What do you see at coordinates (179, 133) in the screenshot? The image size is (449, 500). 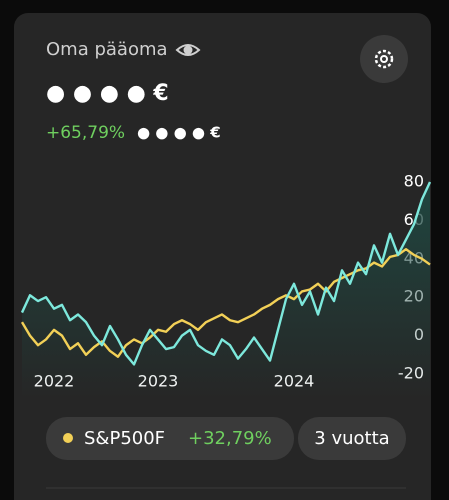 I see `change-amount: ● ● ● ● €` at bounding box center [179, 133].